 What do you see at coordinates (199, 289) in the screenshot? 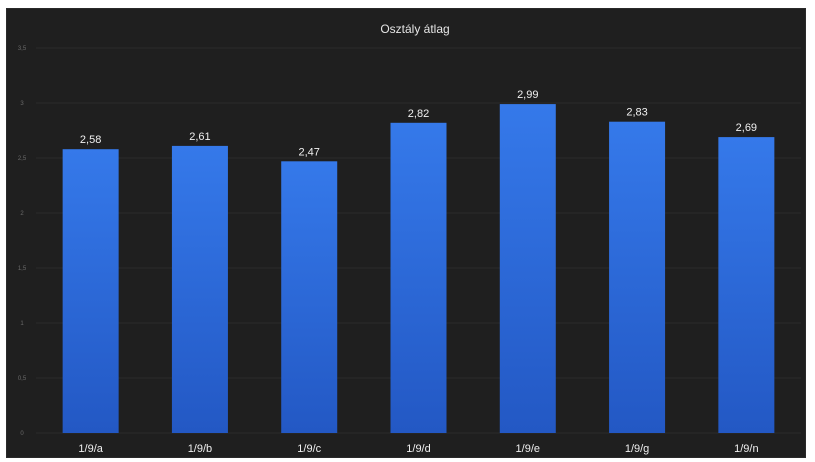
I see `bar-1-9-b` at bounding box center [199, 289].